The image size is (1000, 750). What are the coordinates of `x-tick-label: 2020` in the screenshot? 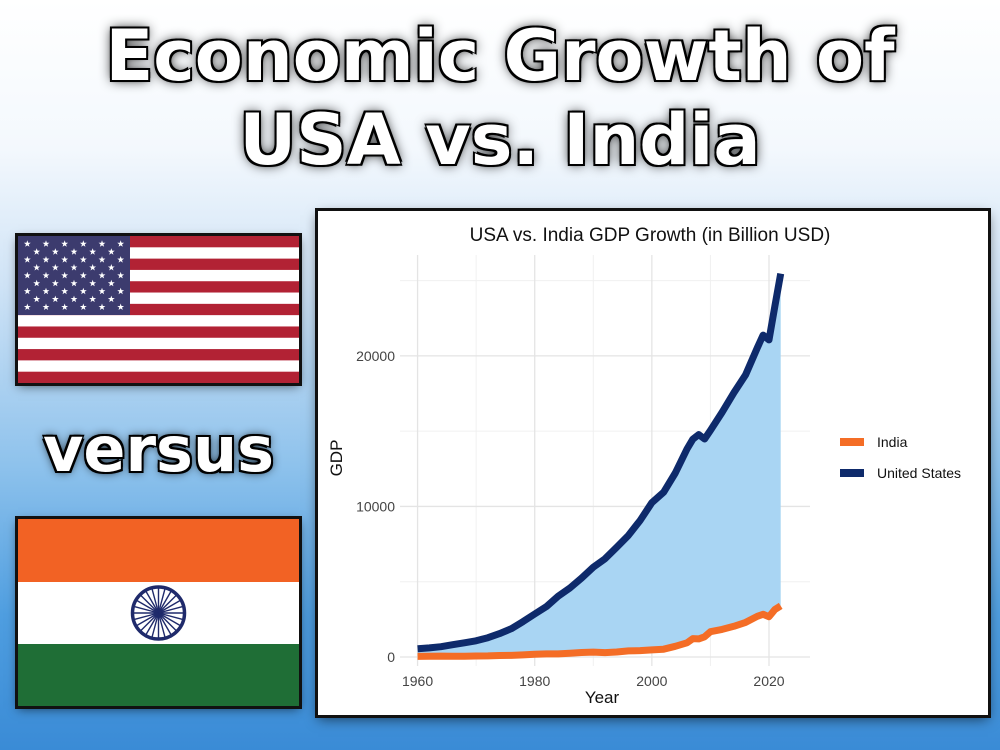 It's located at (768, 681).